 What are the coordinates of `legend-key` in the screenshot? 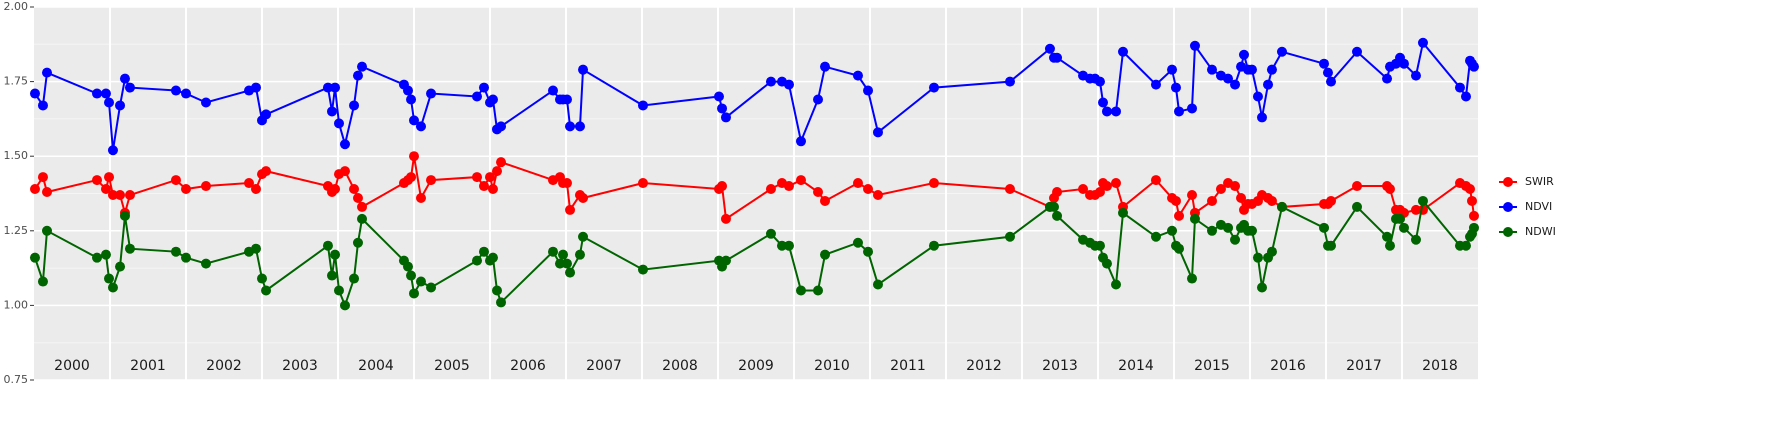 It's located at (1508, 207).